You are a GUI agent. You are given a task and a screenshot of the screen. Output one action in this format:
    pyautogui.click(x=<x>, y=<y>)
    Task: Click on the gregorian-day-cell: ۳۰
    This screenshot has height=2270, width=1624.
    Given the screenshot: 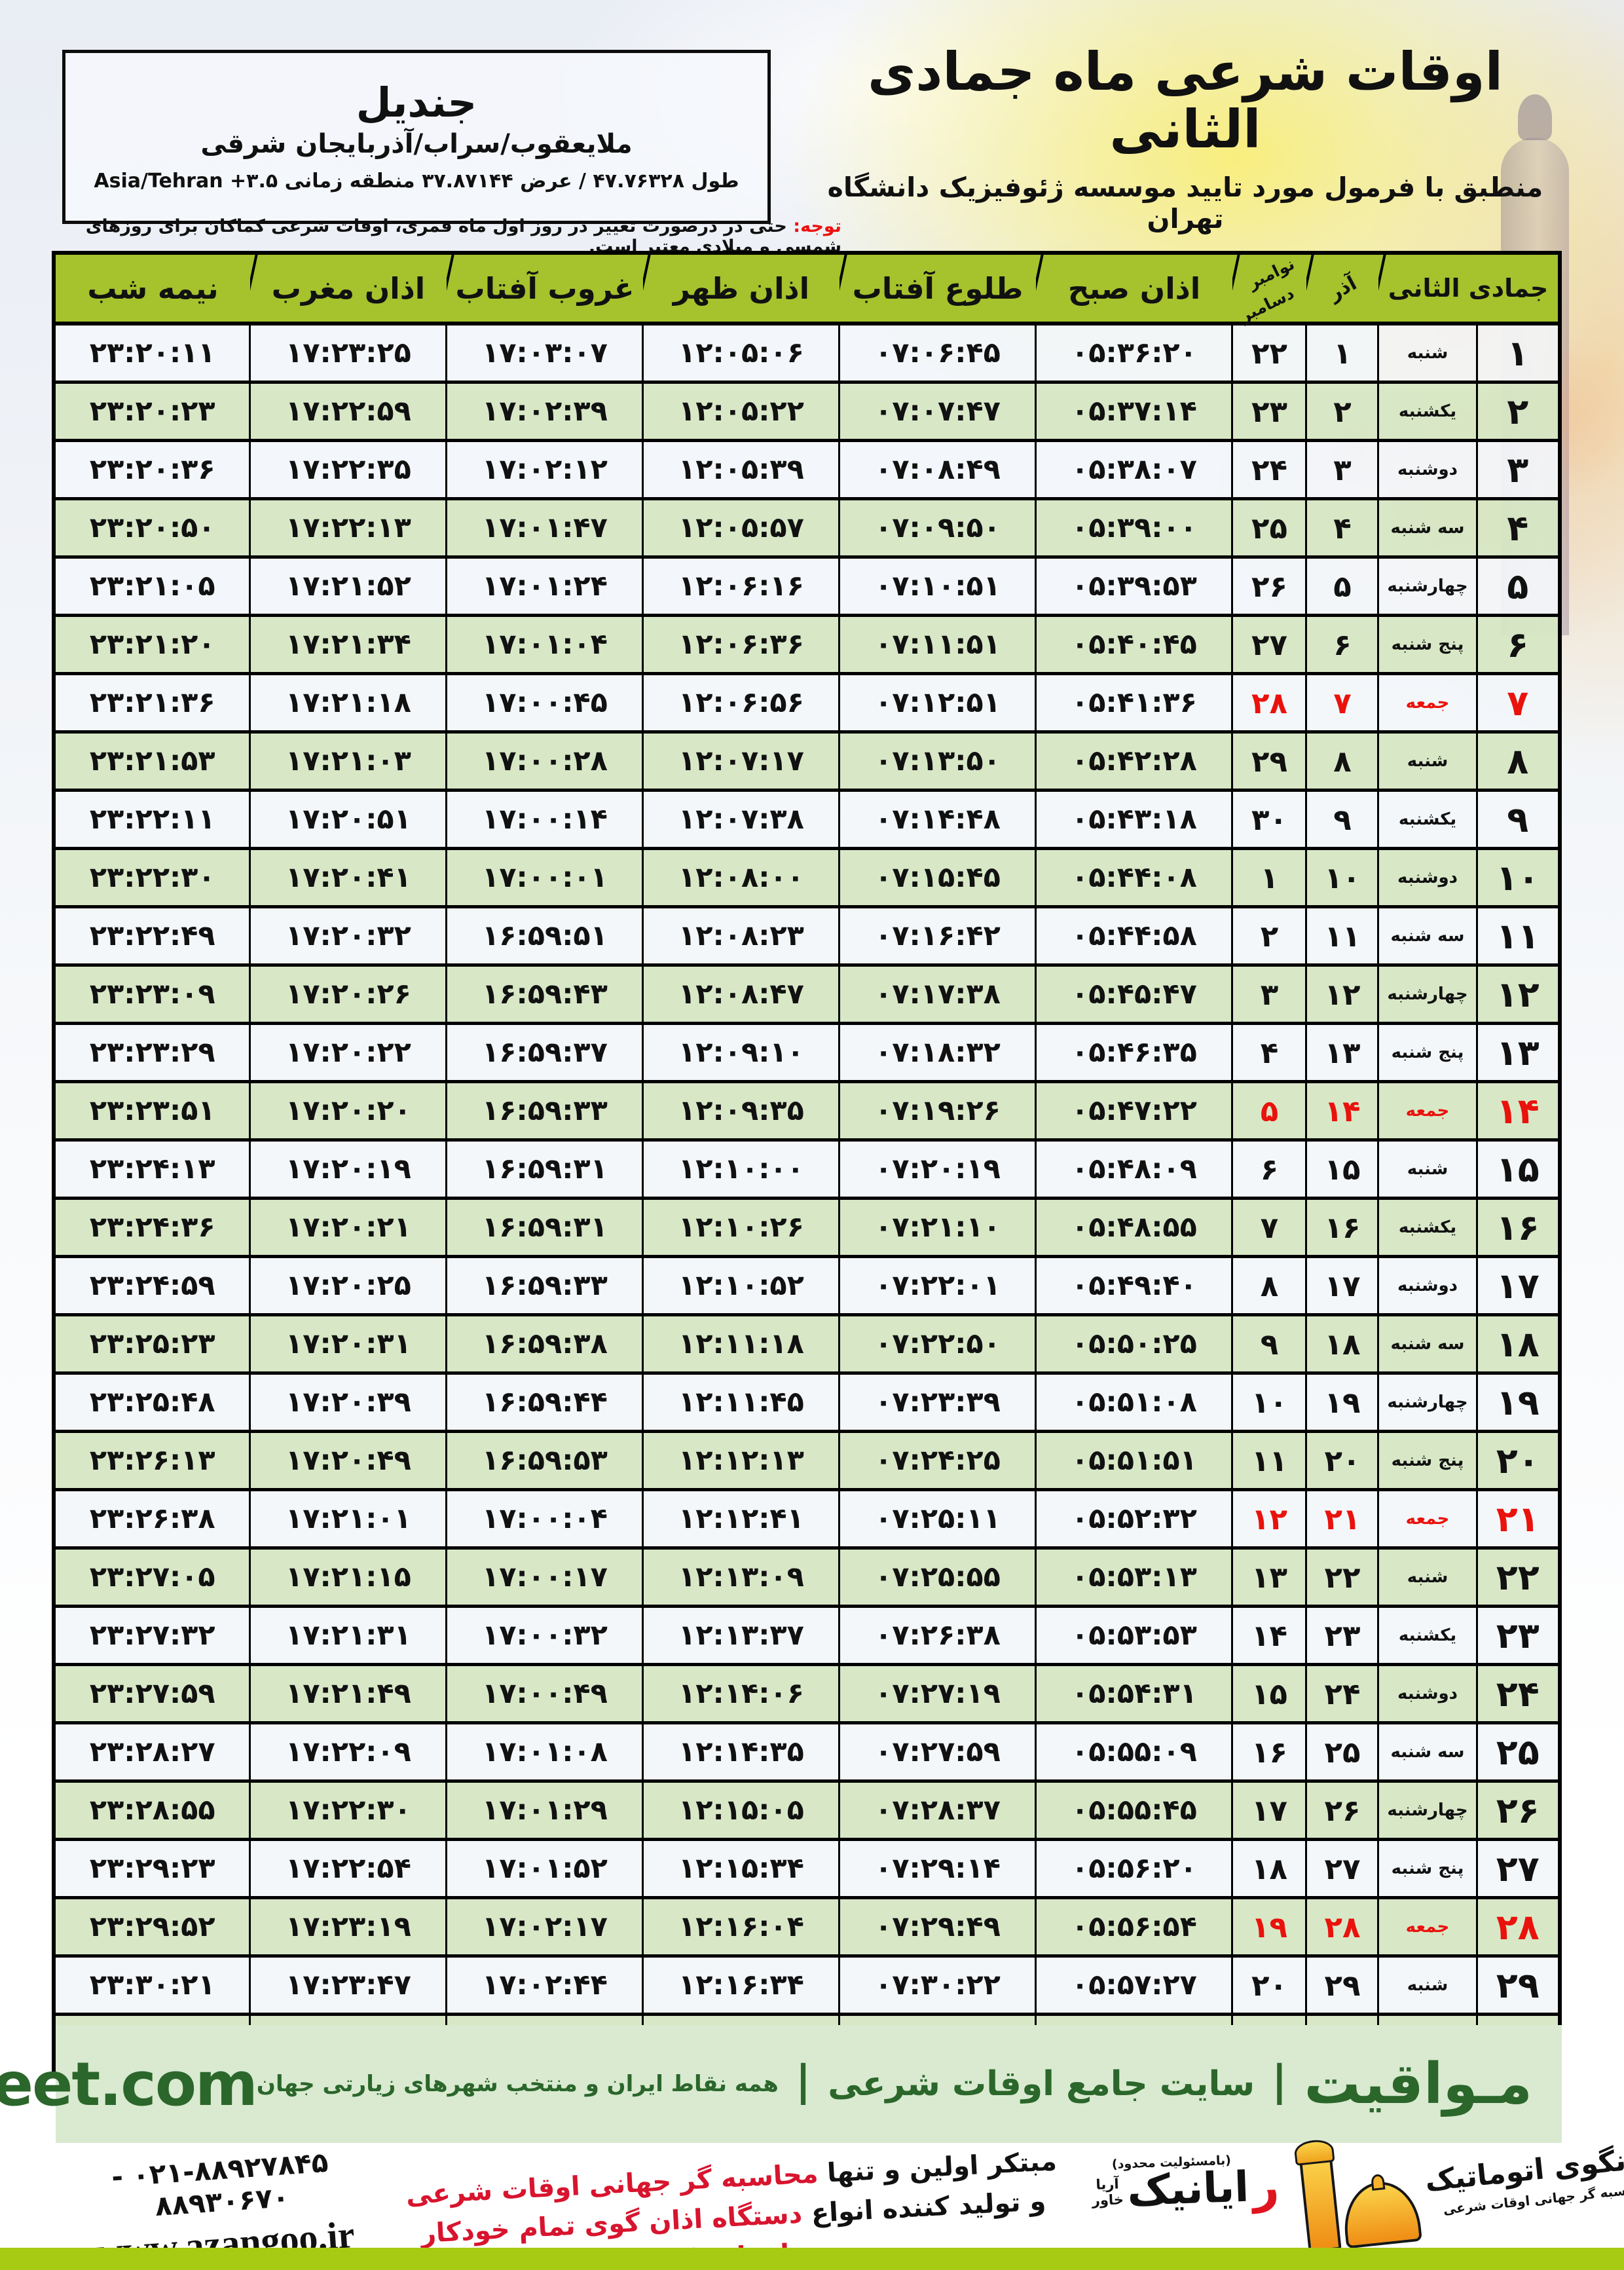 What is the action you would take?
    pyautogui.click(x=1269, y=819)
    